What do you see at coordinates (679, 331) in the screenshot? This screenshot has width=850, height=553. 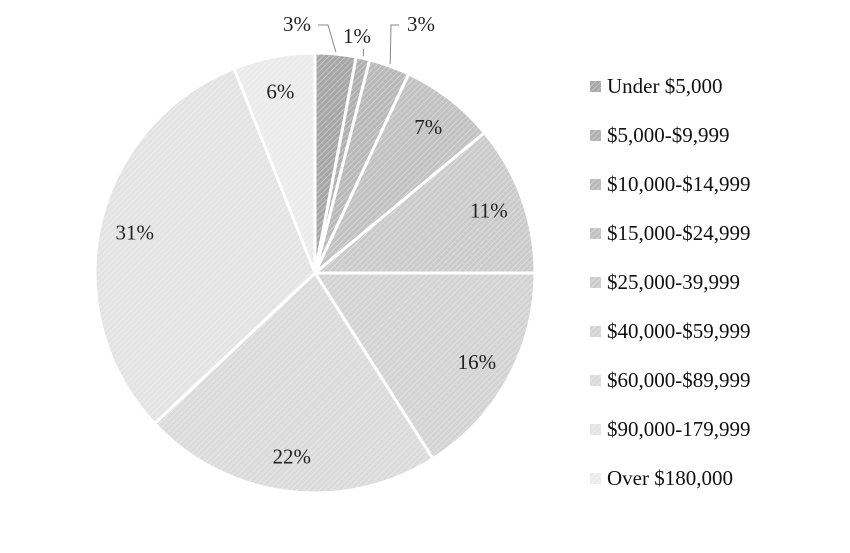 I see `legend-label: $40,000-$59,999` at bounding box center [679, 331].